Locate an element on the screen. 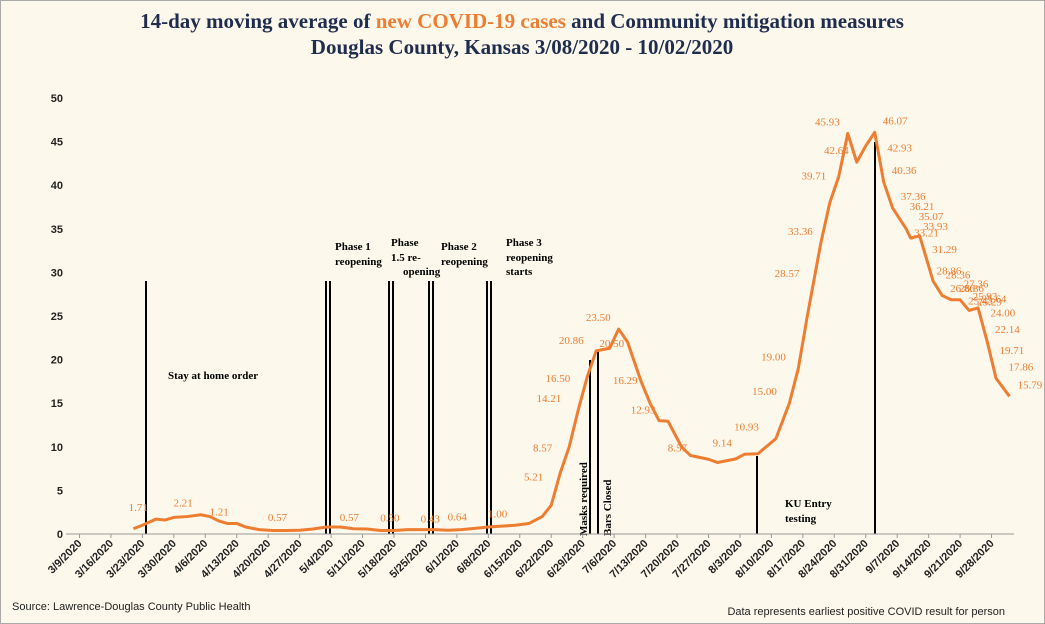 This screenshot has height=624, width=1045. data-label: 14.21 is located at coordinates (548, 399).